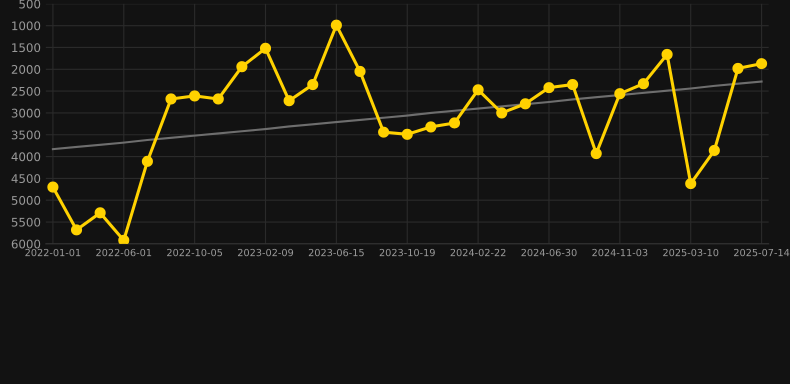  I want to click on x-tick-label: 2023-02-09, so click(266, 252).